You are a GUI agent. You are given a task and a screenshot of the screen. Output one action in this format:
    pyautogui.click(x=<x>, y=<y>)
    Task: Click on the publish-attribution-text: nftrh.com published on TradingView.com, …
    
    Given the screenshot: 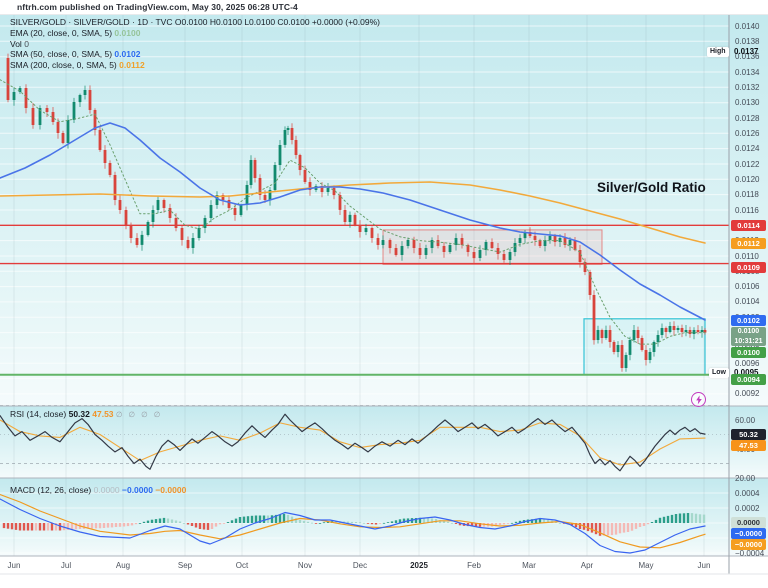 What is the action you would take?
    pyautogui.click(x=157, y=7)
    